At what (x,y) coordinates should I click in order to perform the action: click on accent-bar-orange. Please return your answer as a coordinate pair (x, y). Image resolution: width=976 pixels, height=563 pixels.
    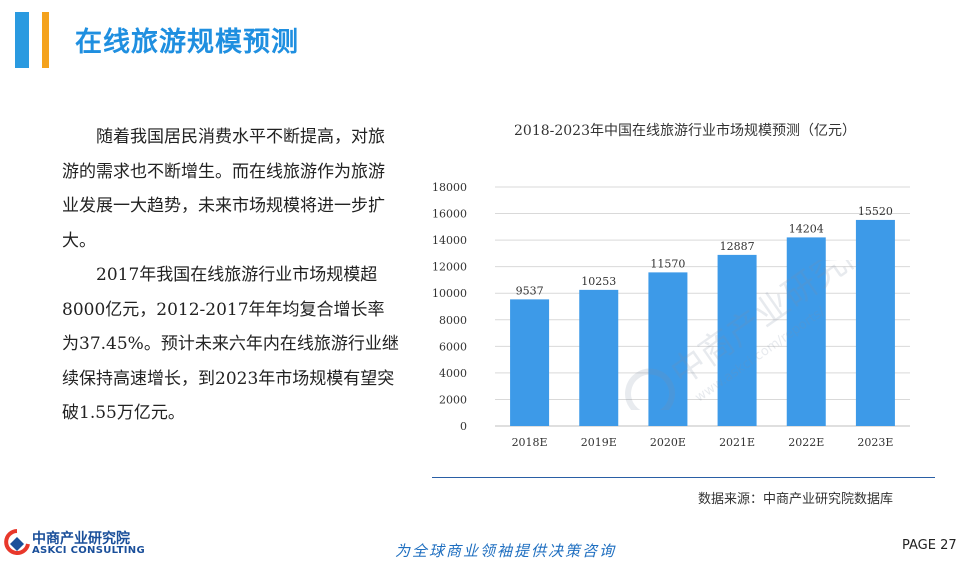
    Looking at the image, I should click on (45, 40).